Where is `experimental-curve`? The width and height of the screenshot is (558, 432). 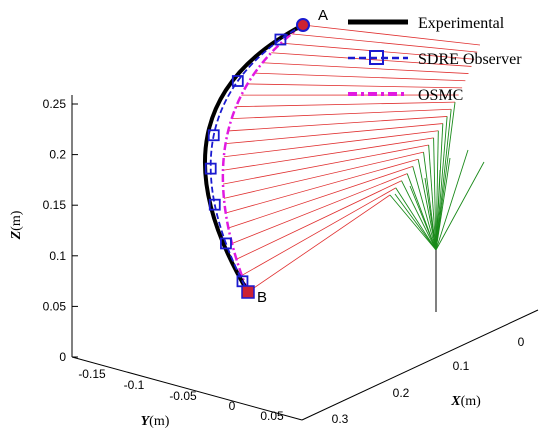
experimental-curve is located at coordinates (253, 158).